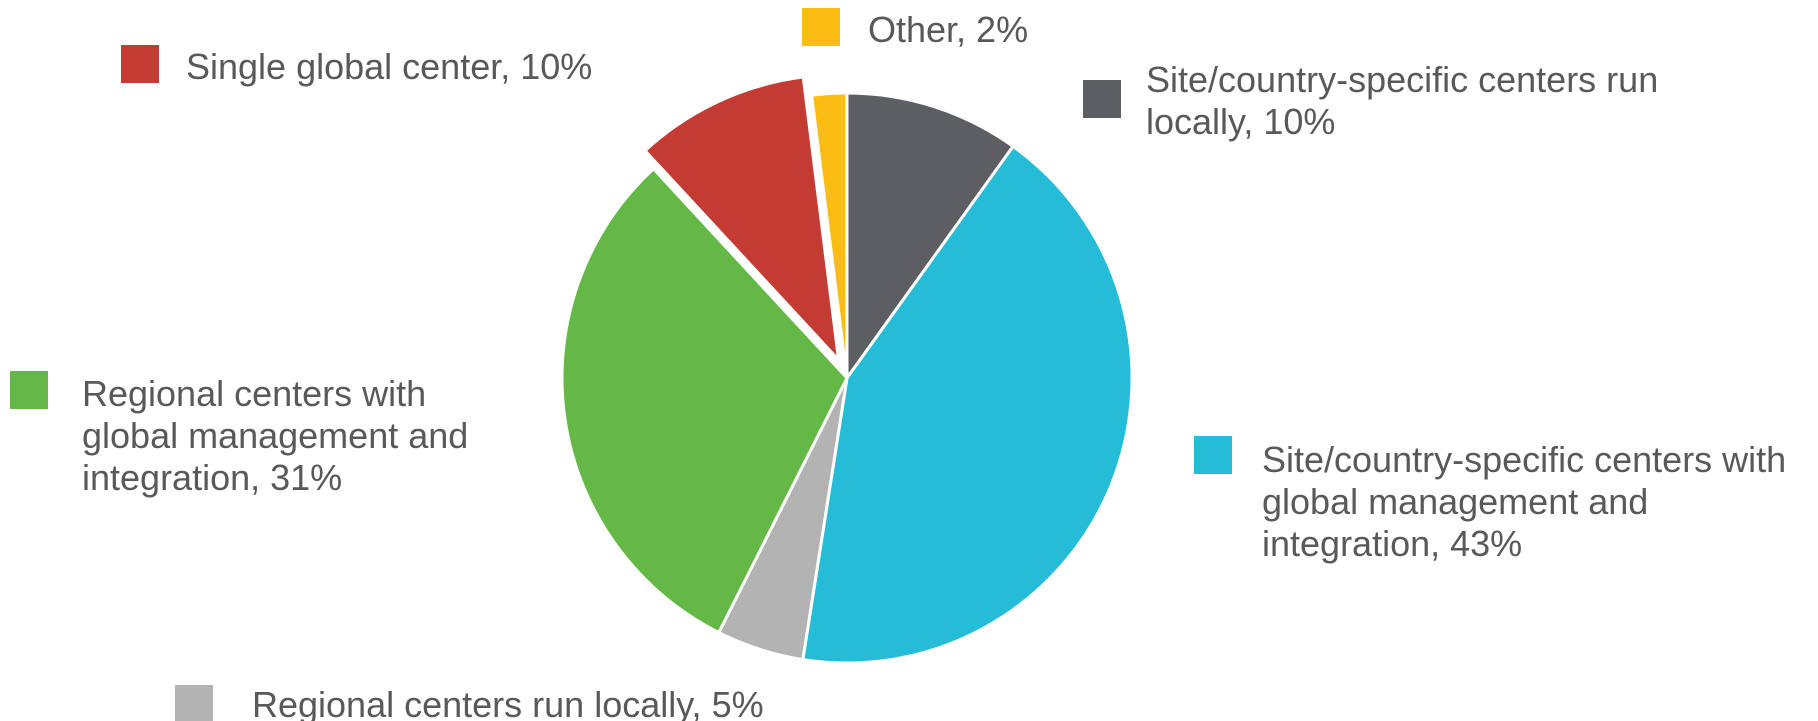 Image resolution: width=1818 pixels, height=721 pixels. Describe the element at coordinates (821, 27) in the screenshot. I see `legend-swatch-other` at that location.